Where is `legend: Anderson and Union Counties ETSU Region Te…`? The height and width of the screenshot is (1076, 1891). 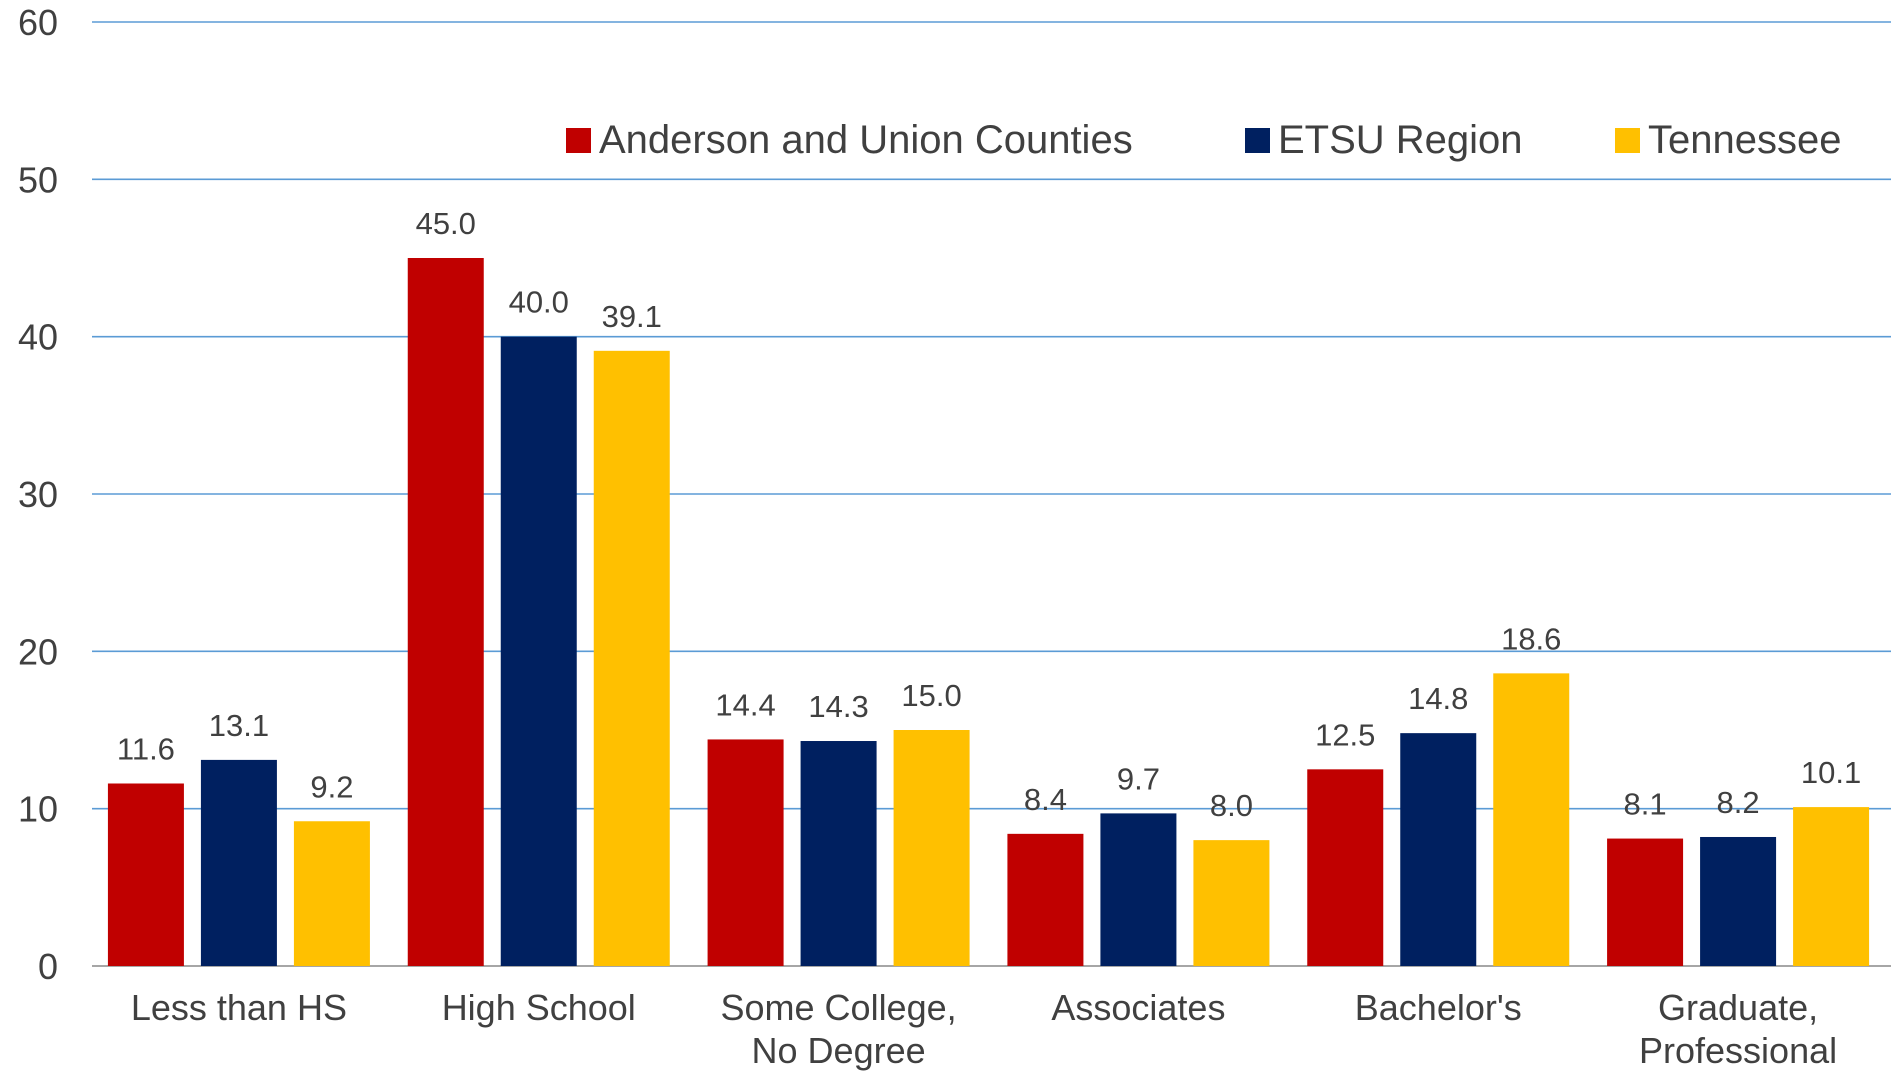
legend: Anderson and Union Counties ETSU Region Te… is located at coordinates (1203, 140).